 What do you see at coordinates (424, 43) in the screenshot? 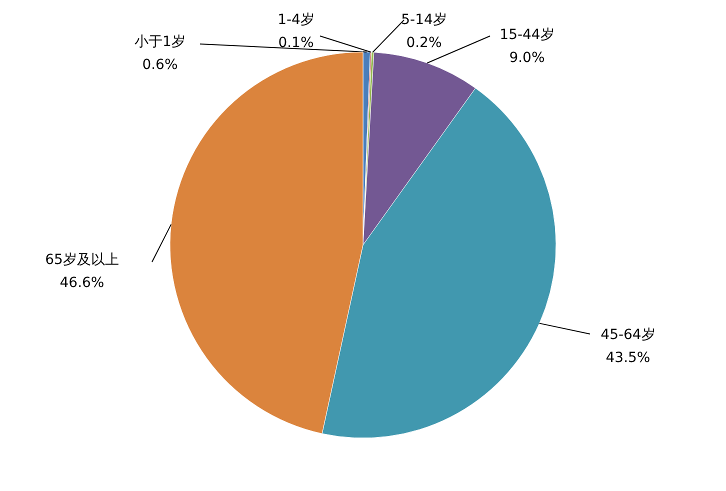
I see `data-label: 0.2%` at bounding box center [424, 43].